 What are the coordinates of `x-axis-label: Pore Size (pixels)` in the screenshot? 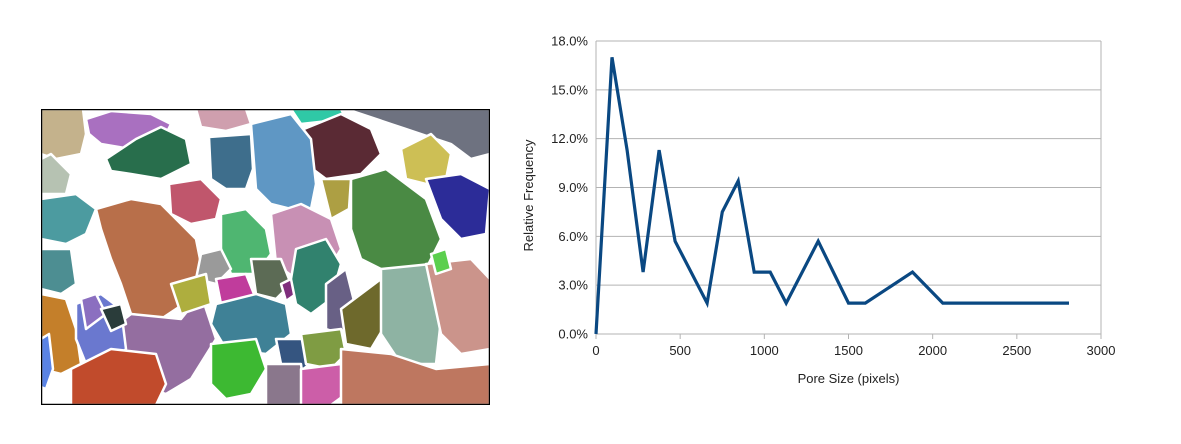 It's located at (849, 378).